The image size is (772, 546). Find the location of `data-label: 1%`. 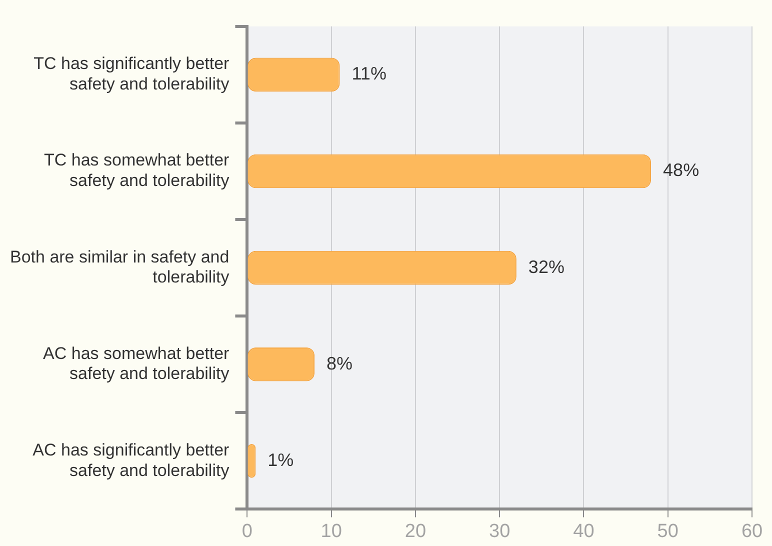

data-label: 1% is located at coordinates (281, 460).